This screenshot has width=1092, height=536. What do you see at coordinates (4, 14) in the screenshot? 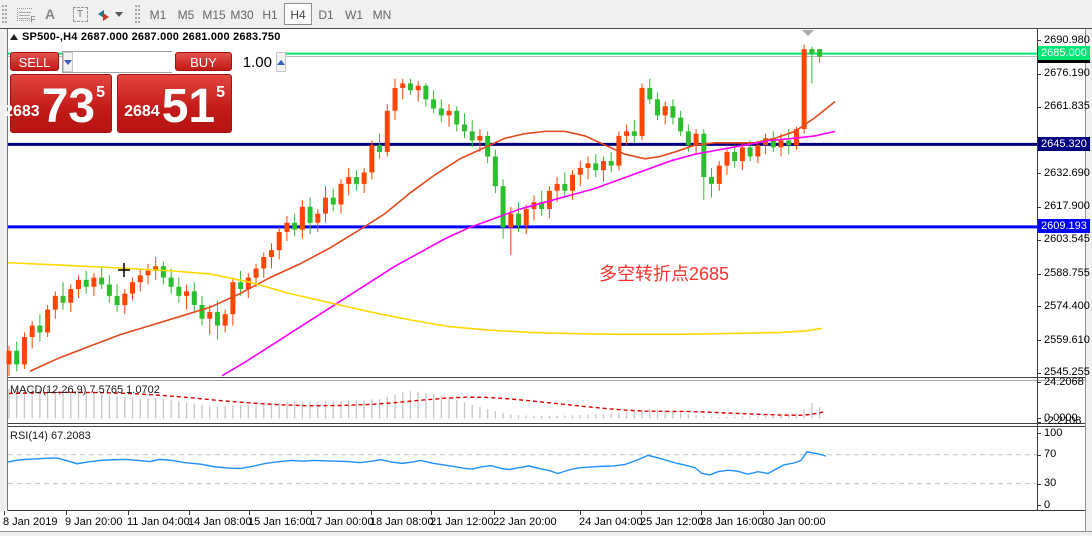
I see `toolbar-grip` at bounding box center [4, 14].